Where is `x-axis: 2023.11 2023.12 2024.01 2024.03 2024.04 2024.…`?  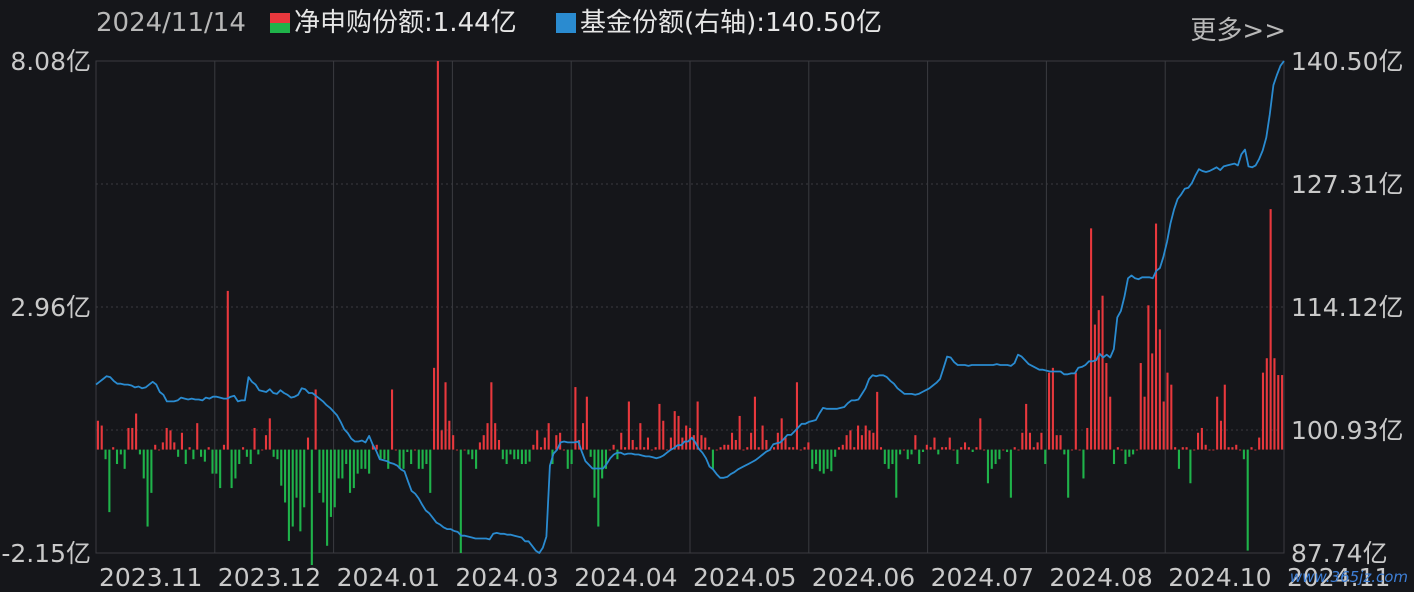
x-axis: 2023.11 2023.12 2024.01 2024.03 2024.04 2024.… is located at coordinates (744, 577).